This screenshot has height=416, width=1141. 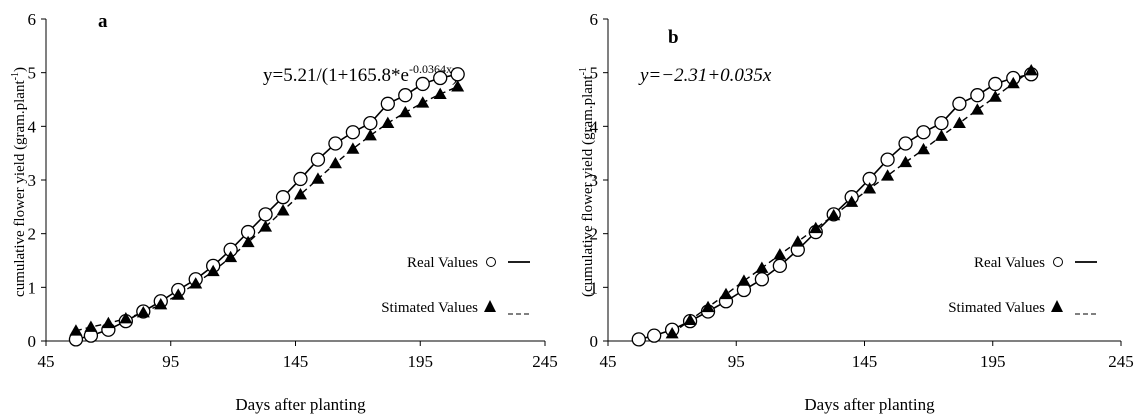 What do you see at coordinates (20, 188) in the screenshot?
I see `y-axis-label-main: cumulative flower yield (gram.plant` at bounding box center [20, 188].